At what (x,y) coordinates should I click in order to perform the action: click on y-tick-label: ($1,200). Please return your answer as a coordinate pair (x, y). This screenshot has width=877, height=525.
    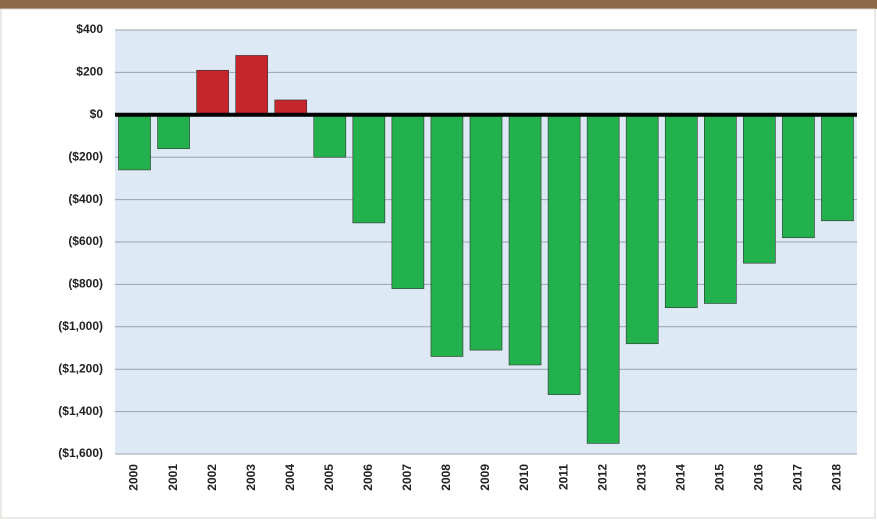
    Looking at the image, I should click on (80, 368).